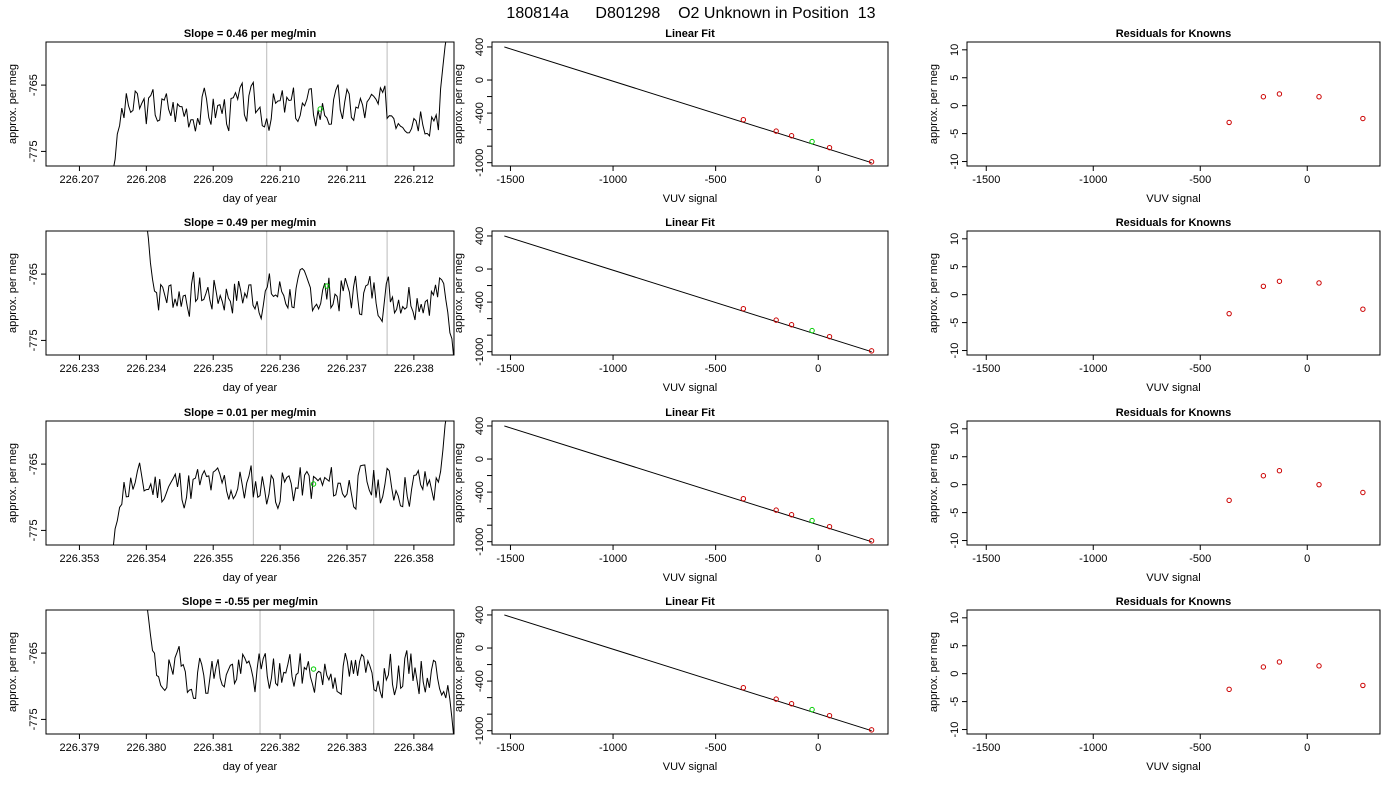 The image size is (1400, 800). Describe the element at coordinates (955, 429) in the screenshot. I see `y-tick-label: 10` at that location.